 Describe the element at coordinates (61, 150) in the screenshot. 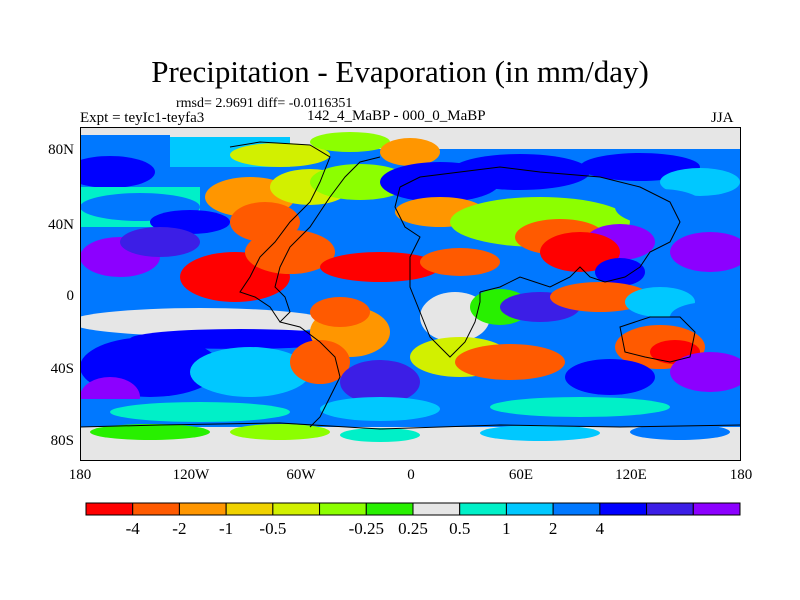

I see `lat-tick-80n: 80N` at that location.